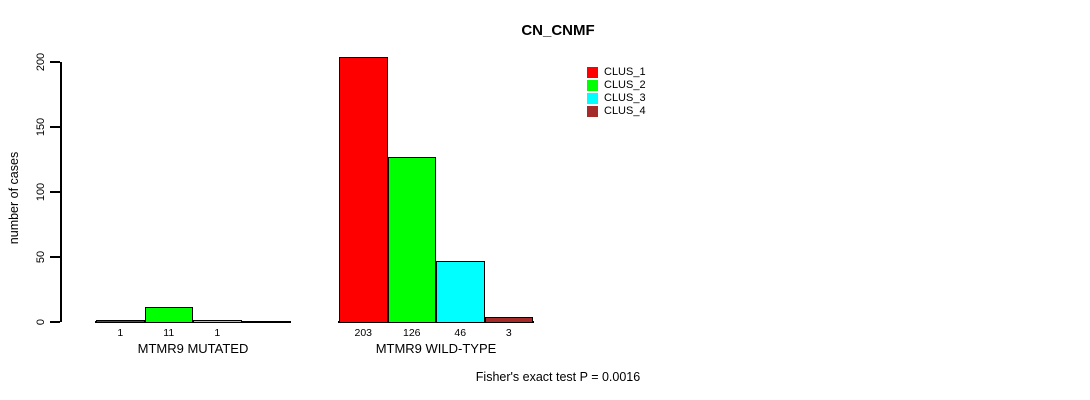  Describe the element at coordinates (558, 30) in the screenshot. I see `chart-title: CN_CNMF` at that location.